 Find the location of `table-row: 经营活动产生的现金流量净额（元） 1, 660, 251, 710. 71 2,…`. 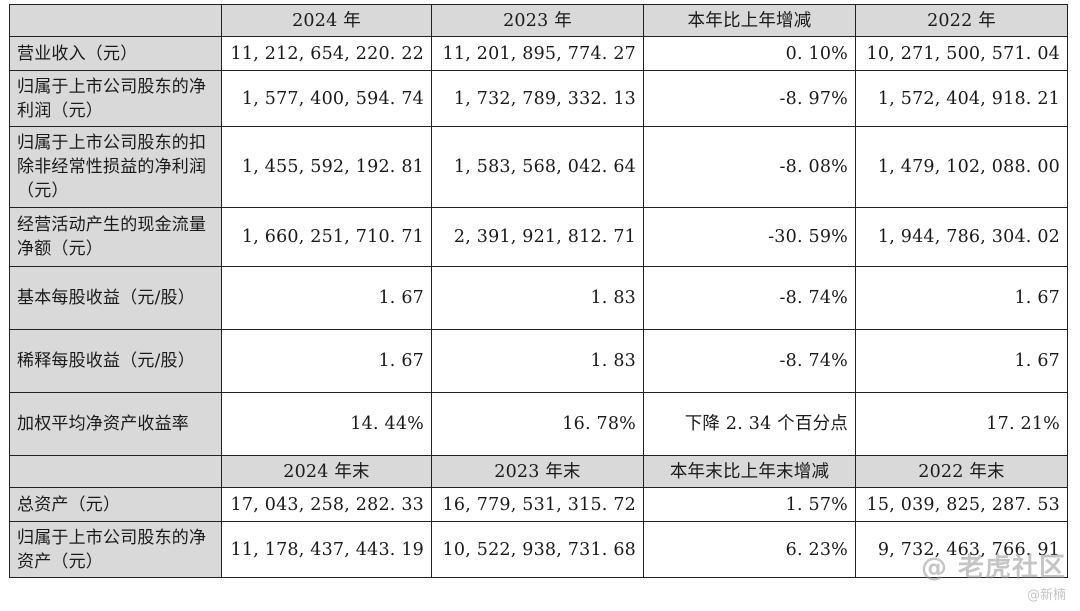

table-row: 经营活动产生的现金流量净额（元） 1, 660, 251, 710. 71 2,… is located at coordinates (538, 237).